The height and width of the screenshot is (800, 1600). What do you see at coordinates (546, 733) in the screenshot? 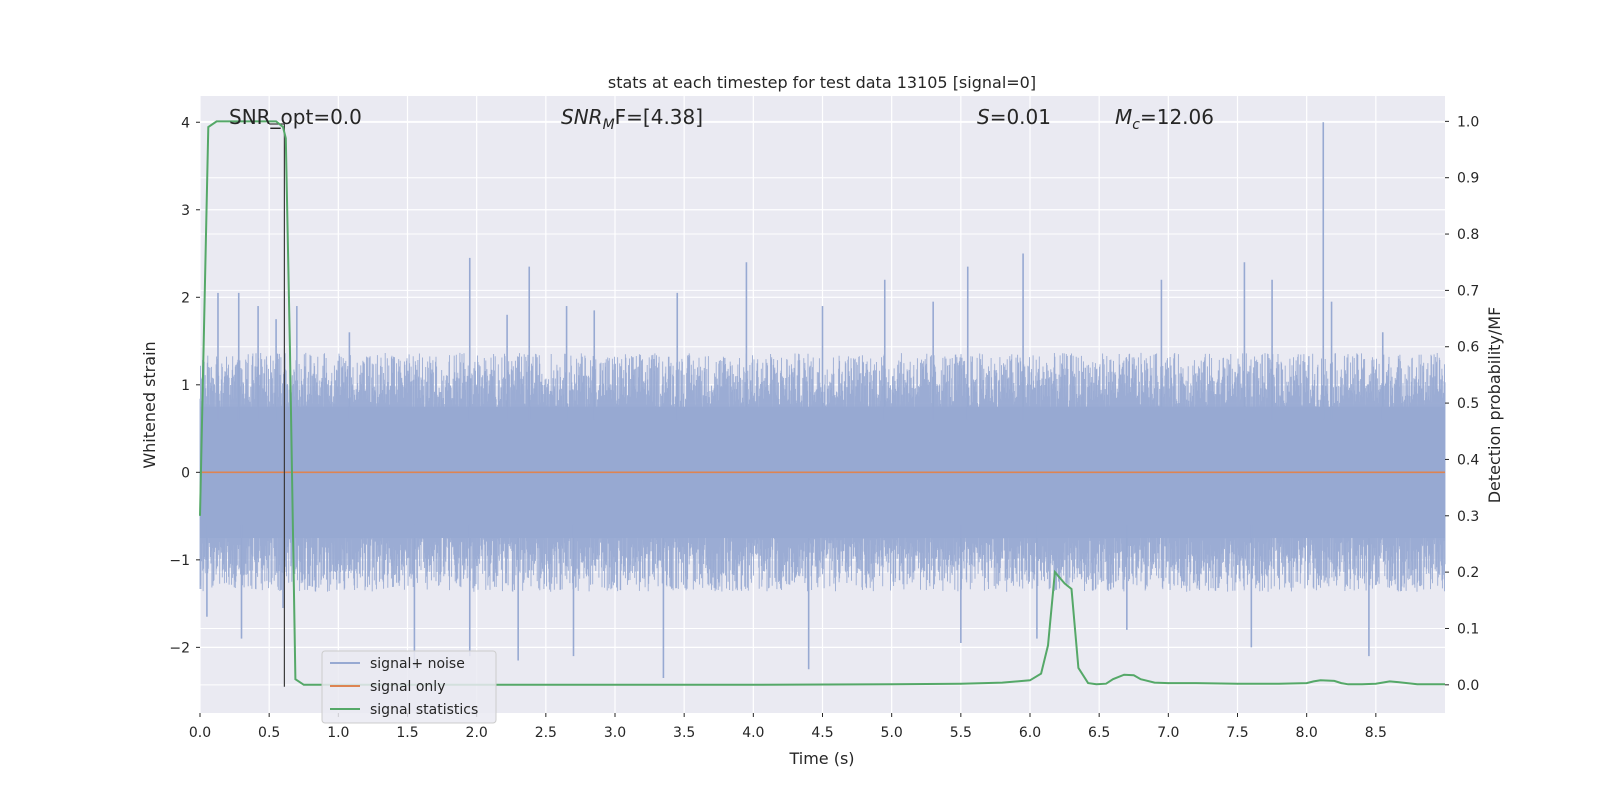
I see `x-tick-label: 2.5` at bounding box center [546, 733].